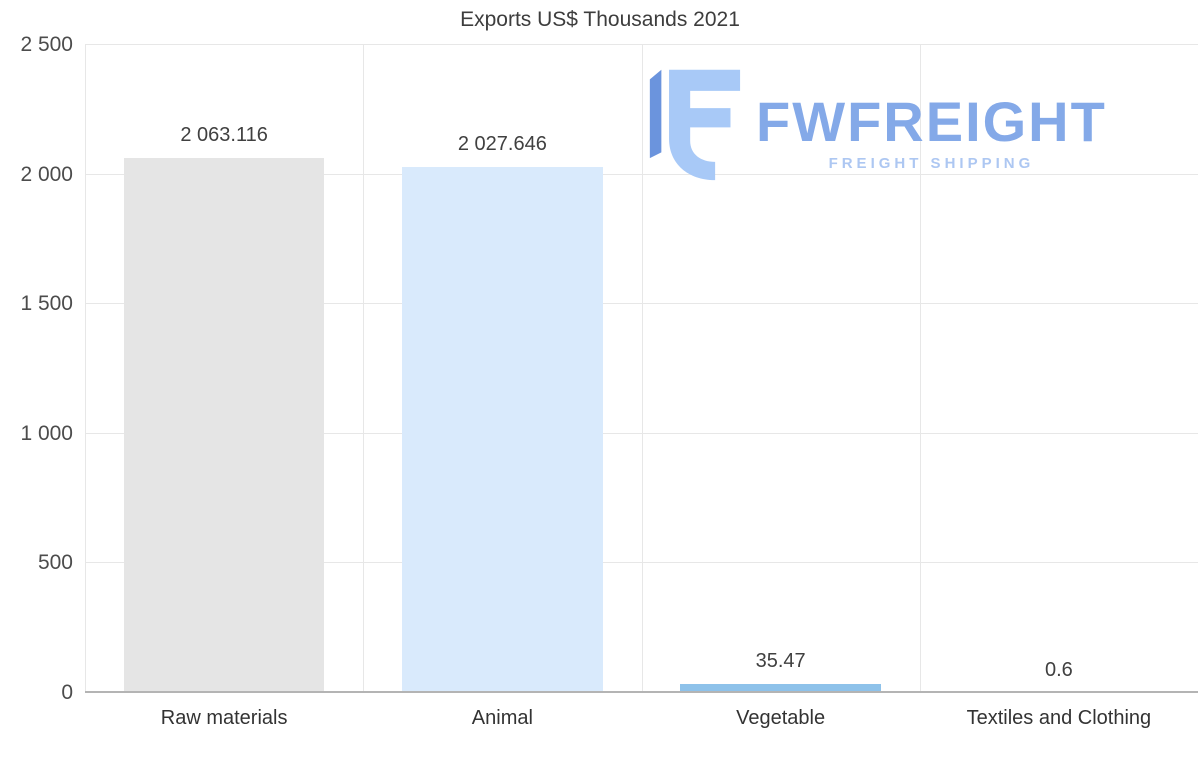  What do you see at coordinates (1058, 669) in the screenshot?
I see `bar-value-label: 0.6` at bounding box center [1058, 669].